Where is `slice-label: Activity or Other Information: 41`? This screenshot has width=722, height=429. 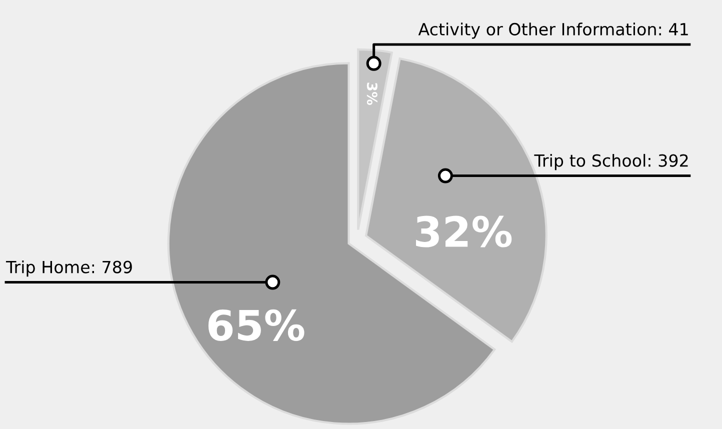 slice-label: Activity or Other Information: 41 is located at coordinates (553, 30).